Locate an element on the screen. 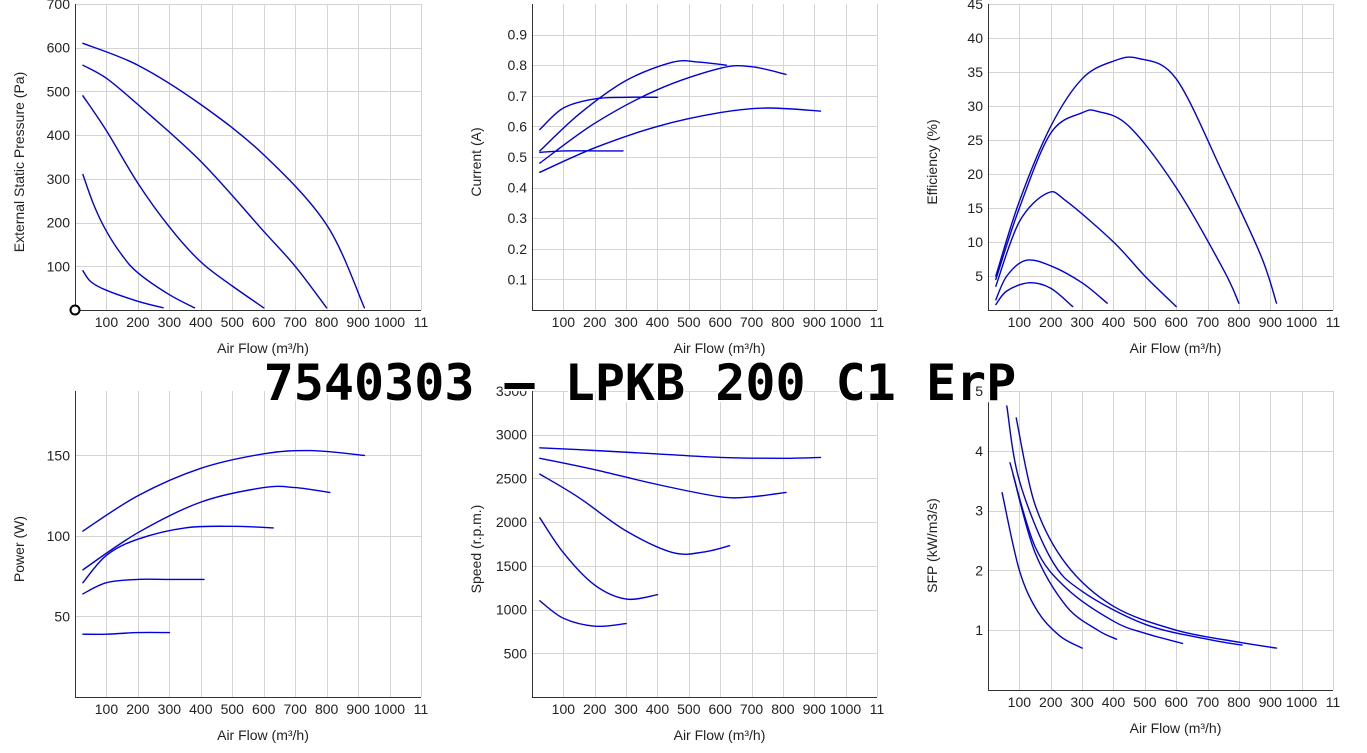  sfp-x-tick-label: 11 is located at coordinates (1333, 702).